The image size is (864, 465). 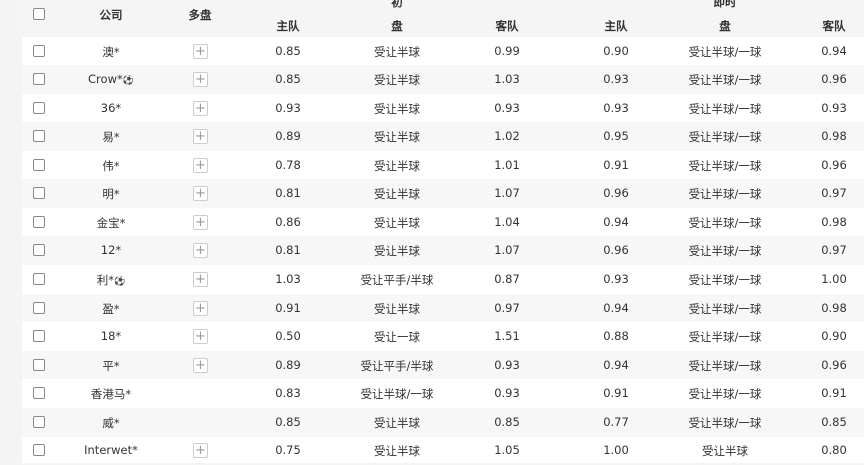 I want to click on select-all-checkbox, so click(x=39, y=14).